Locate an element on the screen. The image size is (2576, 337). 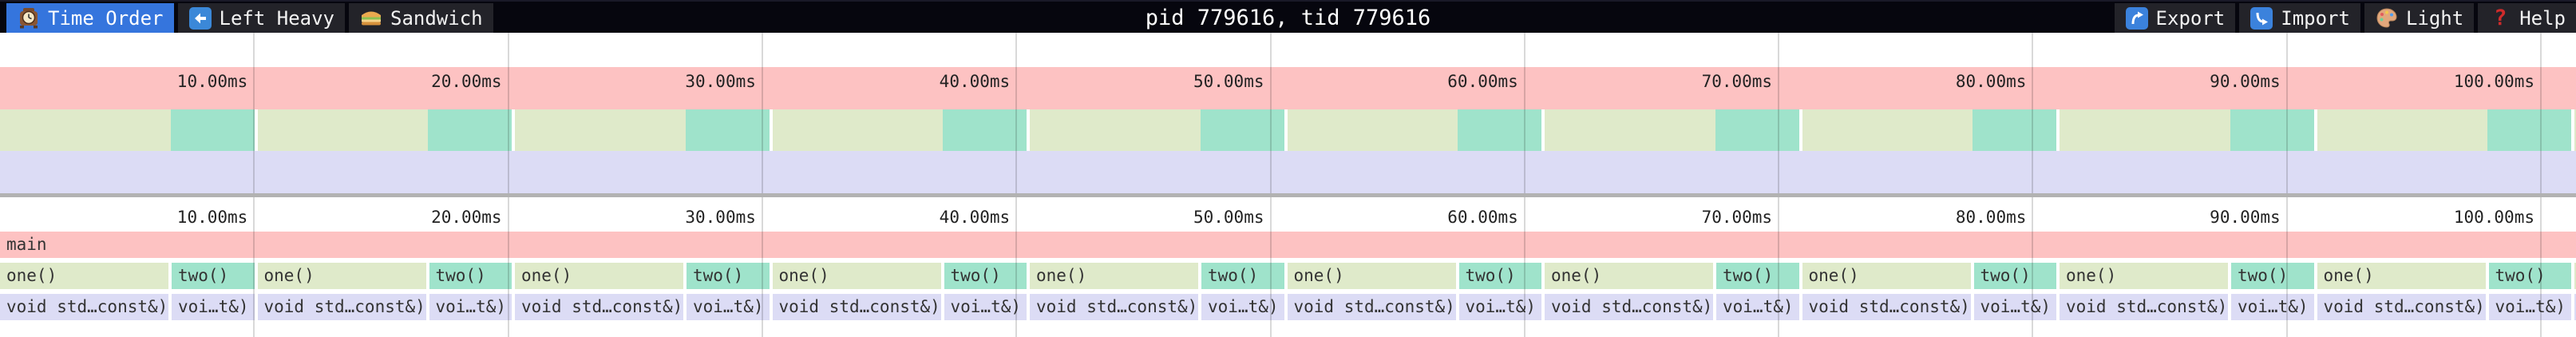
import-icon is located at coordinates (2262, 18).